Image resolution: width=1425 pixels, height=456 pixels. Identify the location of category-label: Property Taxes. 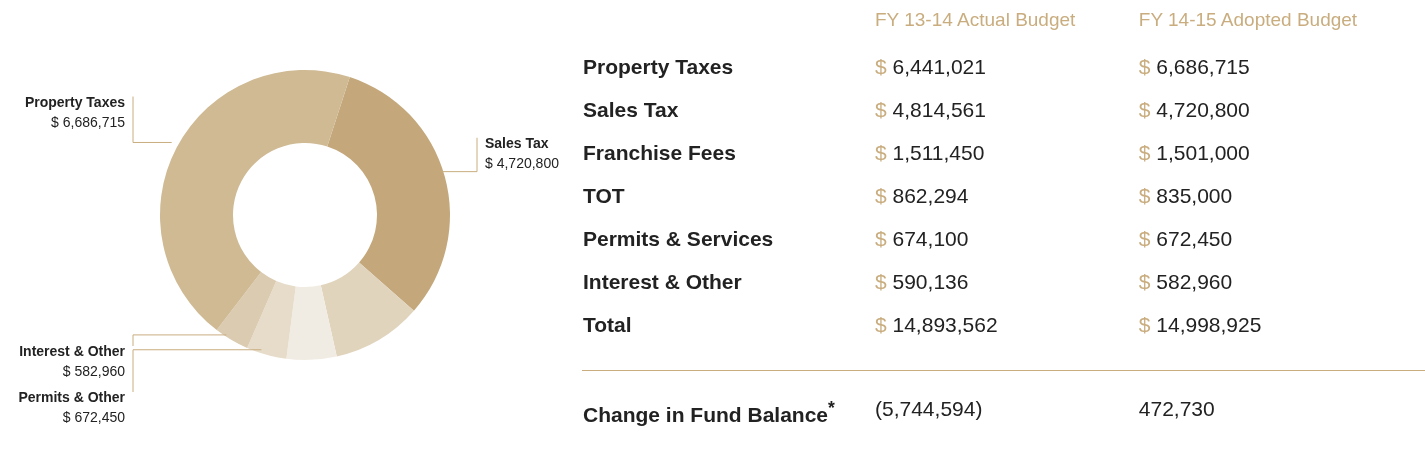
(658, 66).